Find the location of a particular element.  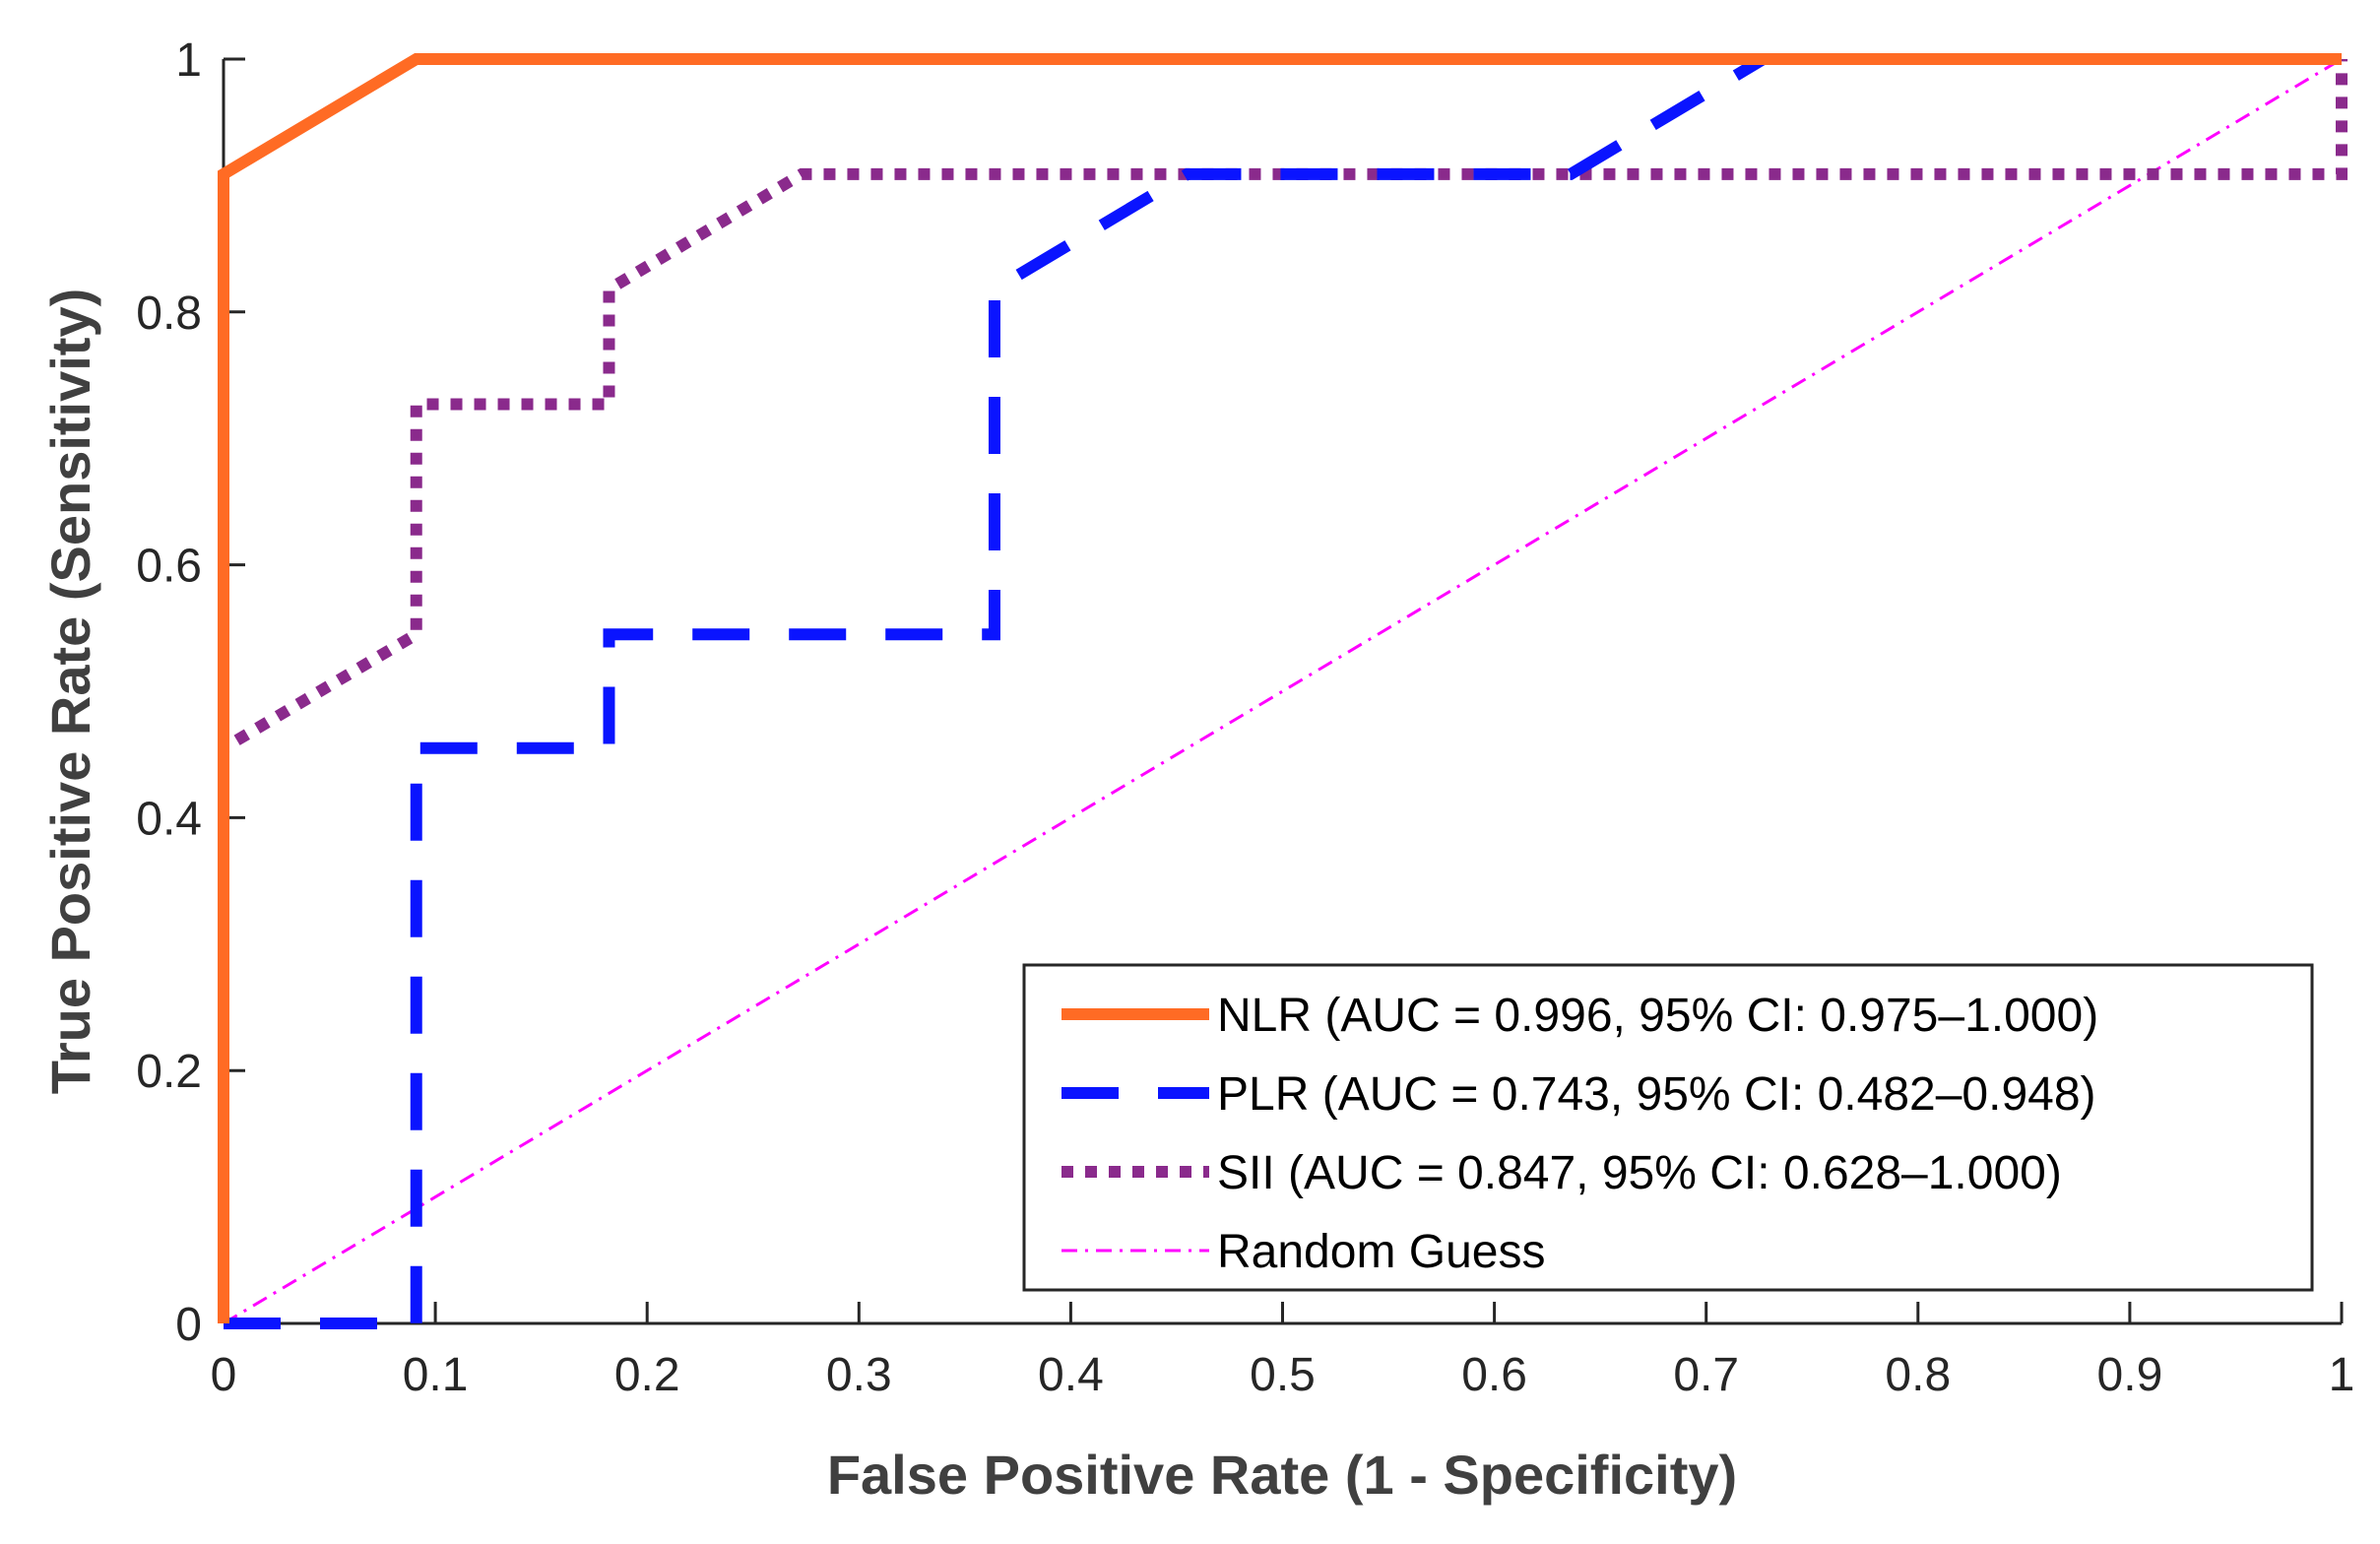

x-tick-label: 0.5 is located at coordinates (1283, 1375).